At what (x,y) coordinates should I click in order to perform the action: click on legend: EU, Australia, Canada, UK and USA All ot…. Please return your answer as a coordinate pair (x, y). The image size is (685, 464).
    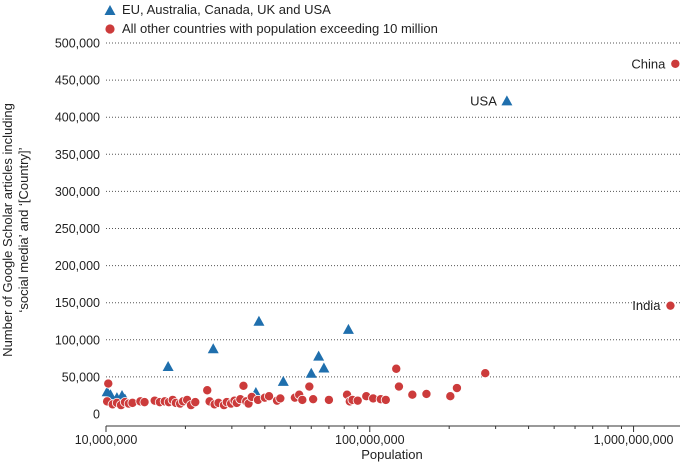
    Looking at the image, I should click on (271, 19).